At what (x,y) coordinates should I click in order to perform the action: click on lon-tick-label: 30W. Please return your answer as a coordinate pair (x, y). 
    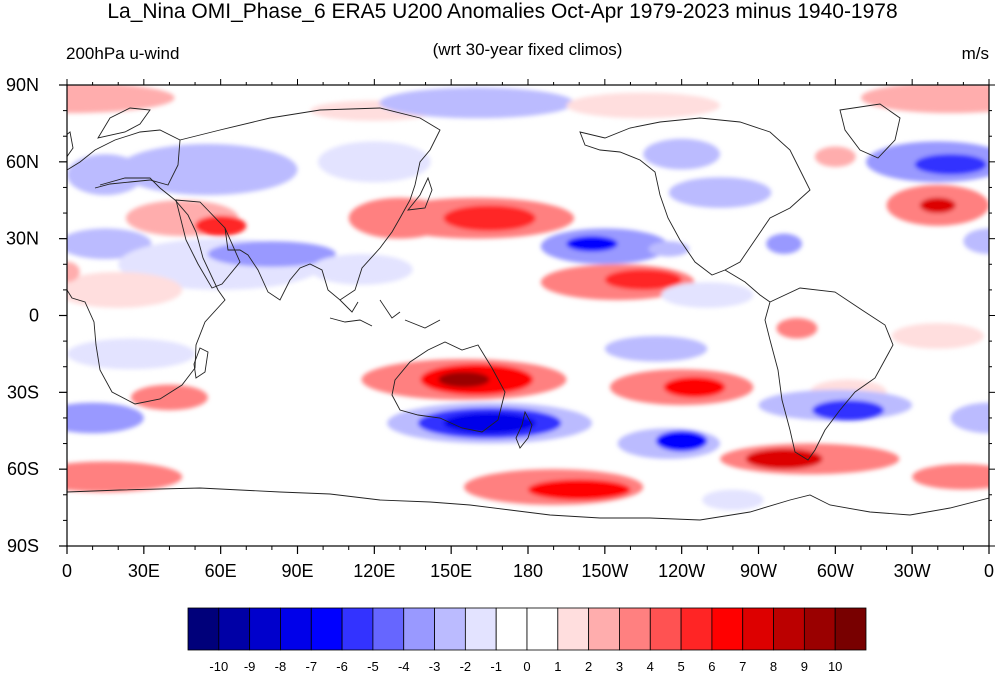
    Looking at the image, I should click on (912, 571).